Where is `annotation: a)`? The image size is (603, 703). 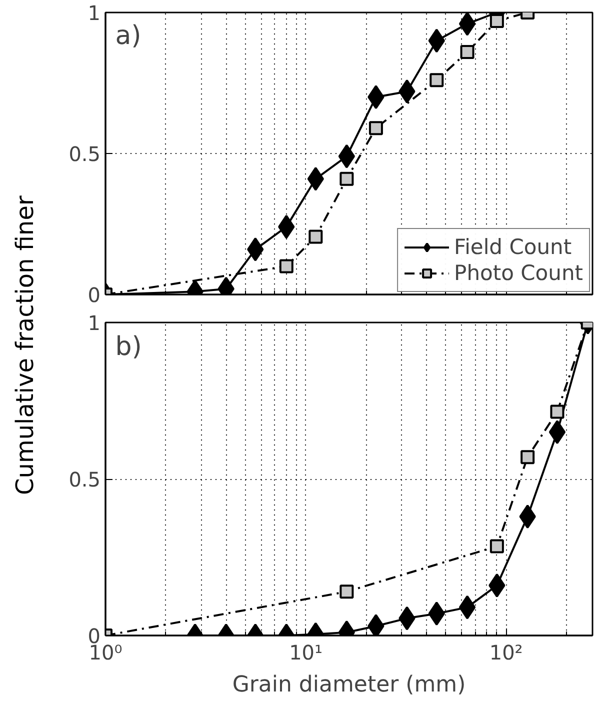 annotation: a) is located at coordinates (128, 35).